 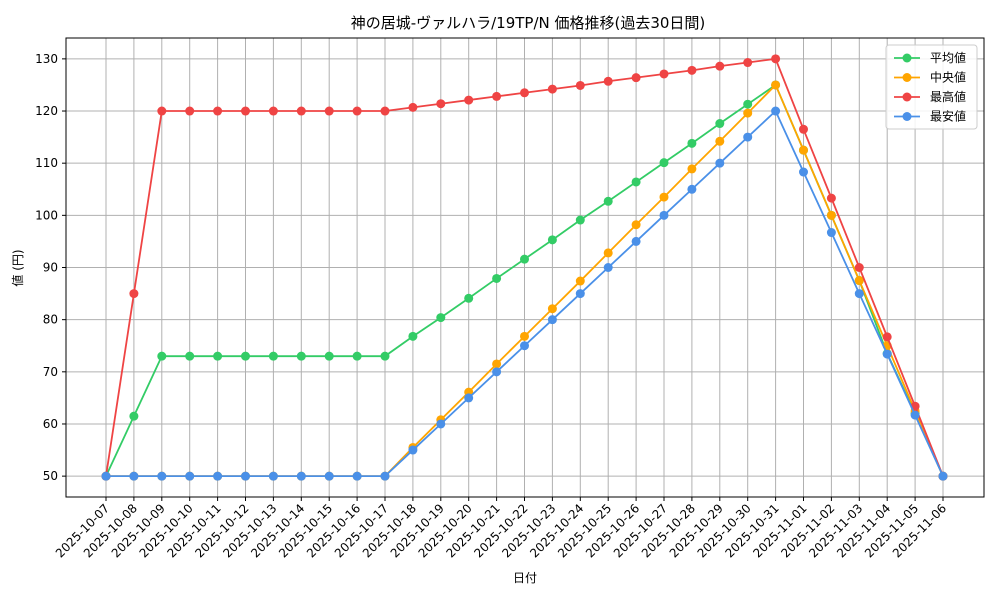 What do you see at coordinates (948, 57) in the screenshot?
I see `legend-label: 平均値` at bounding box center [948, 57].